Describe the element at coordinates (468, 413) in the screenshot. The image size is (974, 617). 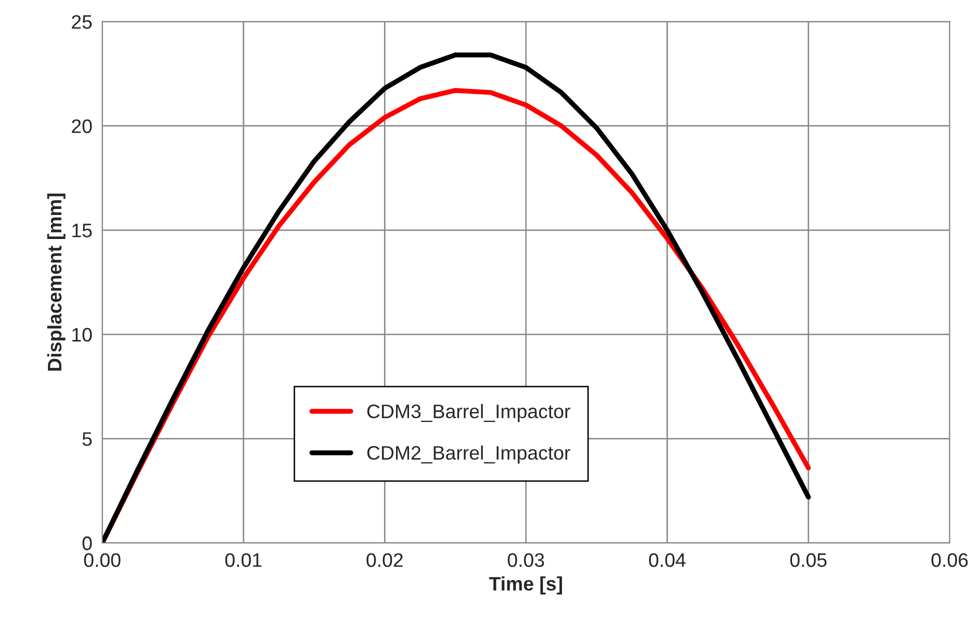
I see `legend-label: CDM3_Barrel_Impactor` at that location.